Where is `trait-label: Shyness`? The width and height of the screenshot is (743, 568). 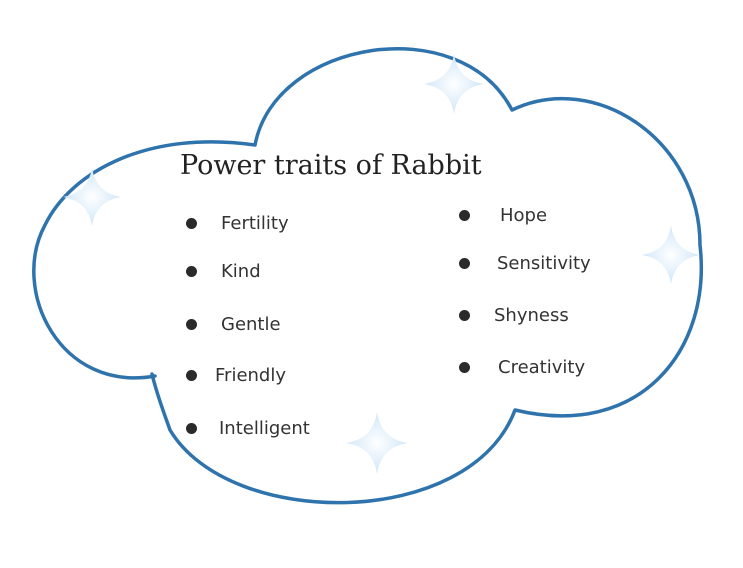
trait-label: Shyness is located at coordinates (531, 315).